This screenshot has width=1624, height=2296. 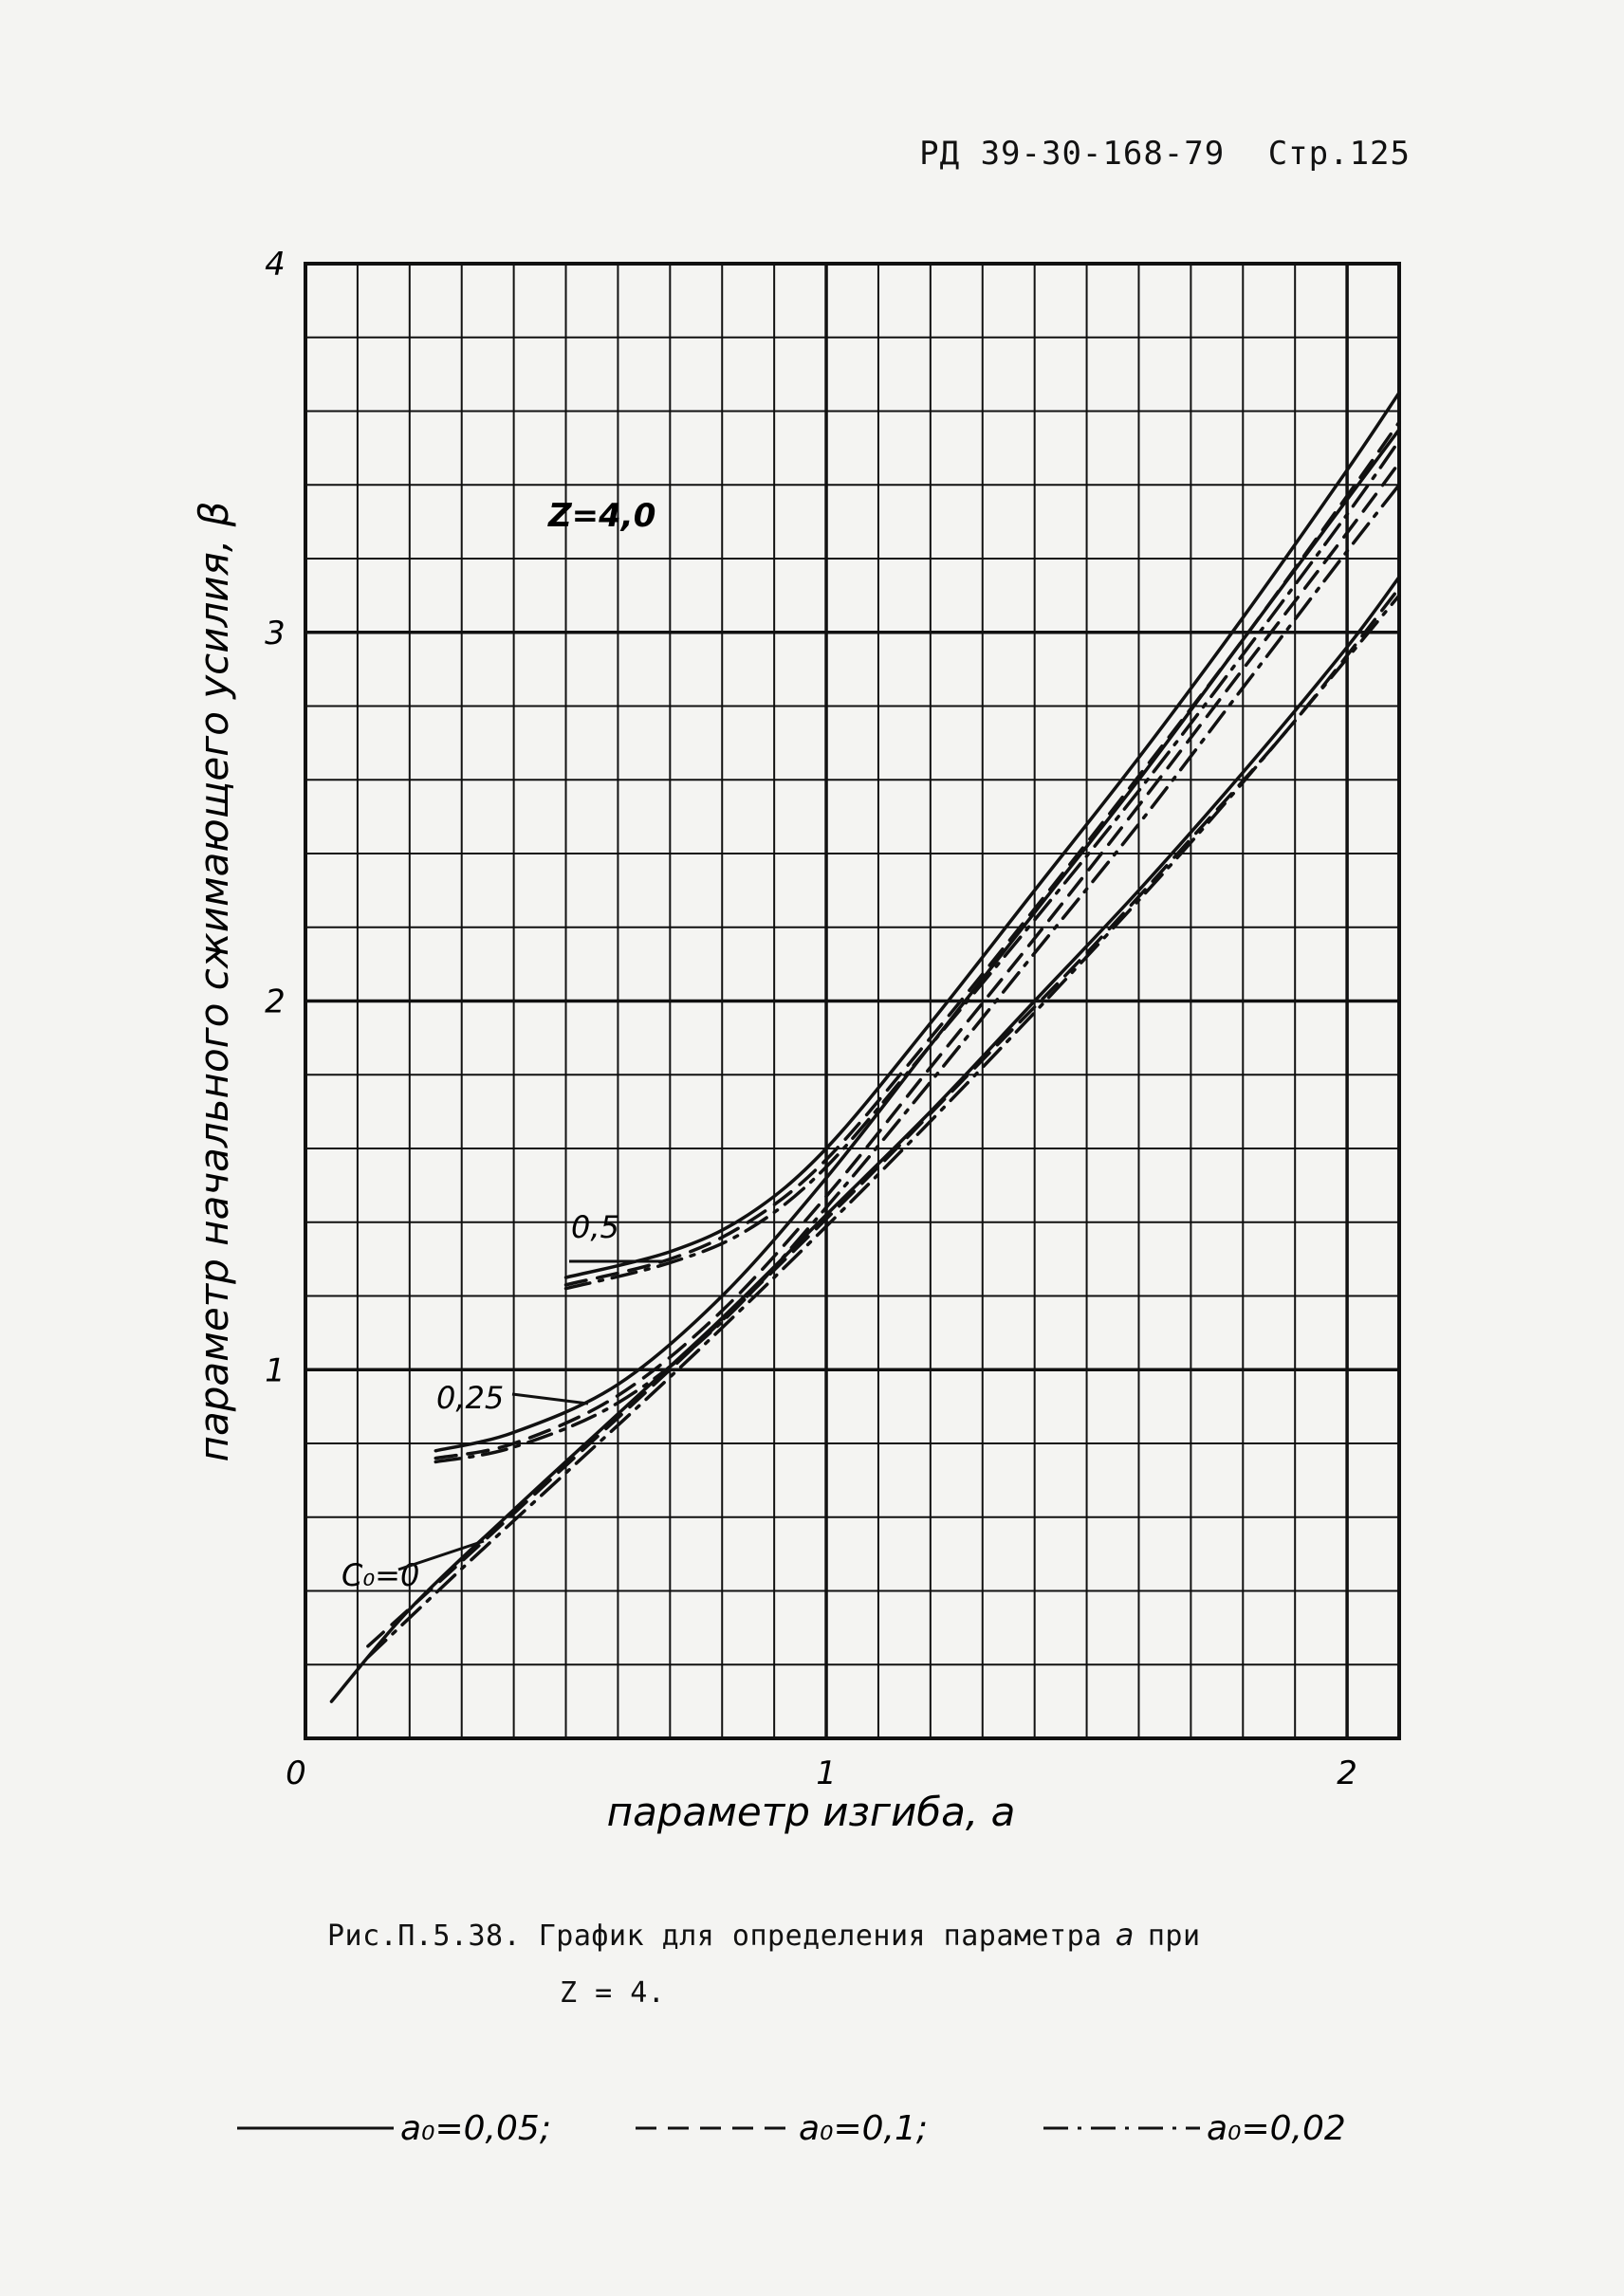 I want to click on curve-label: 0,25, so click(x=470, y=1398).